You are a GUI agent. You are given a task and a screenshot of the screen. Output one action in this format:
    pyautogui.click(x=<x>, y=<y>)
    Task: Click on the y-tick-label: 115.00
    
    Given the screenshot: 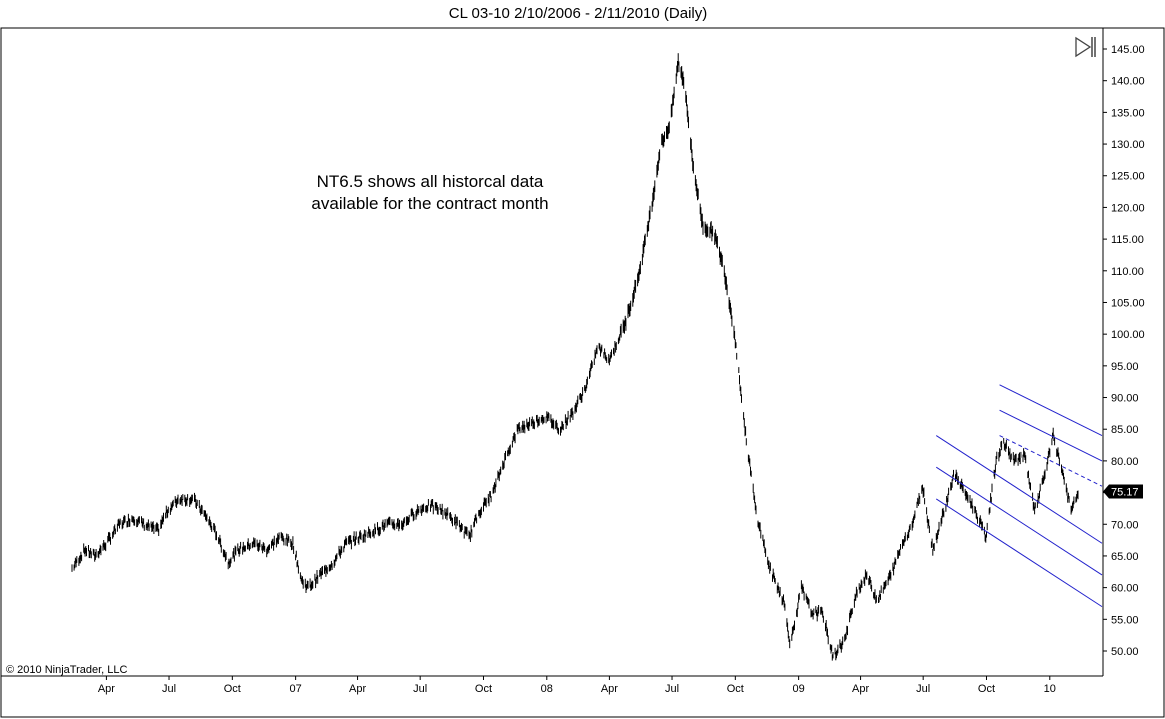 What is the action you would take?
    pyautogui.click(x=1127, y=240)
    